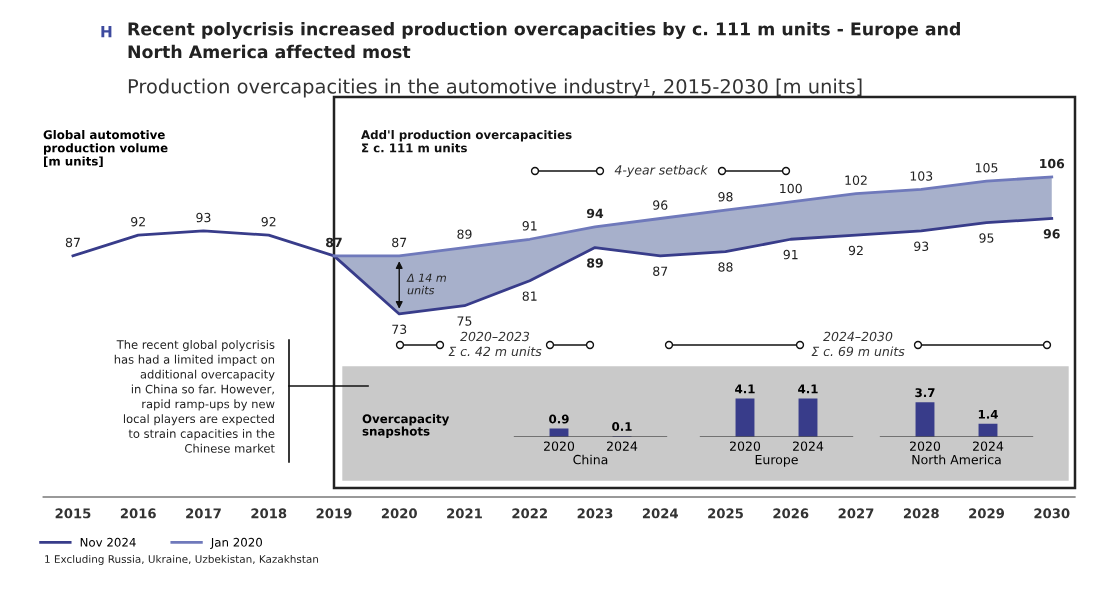  What do you see at coordinates (987, 513) in the screenshot?
I see `x-tick-label: 2029` at bounding box center [987, 513].